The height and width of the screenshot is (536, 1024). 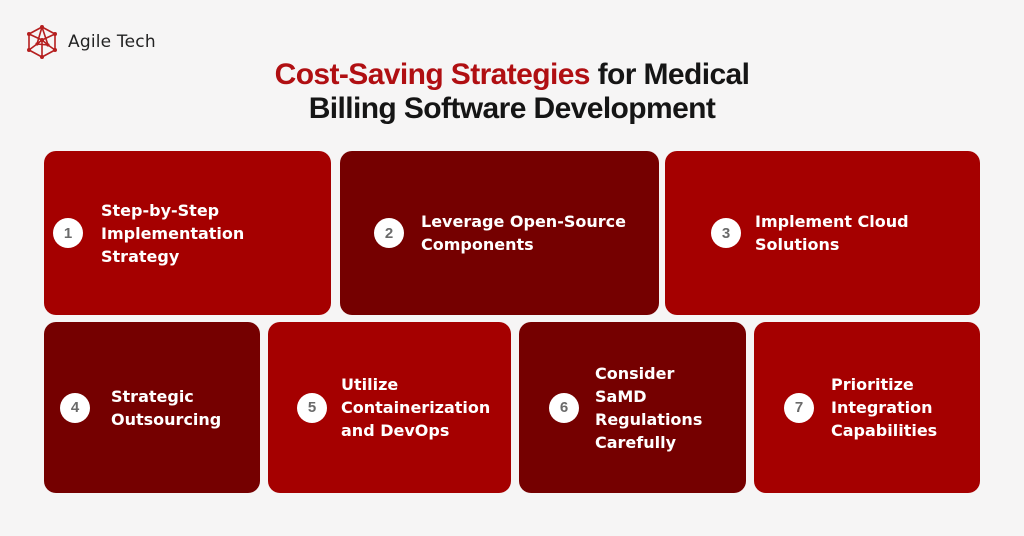 I want to click on strategy-card-6: 6 Consider SaMD Regulations Carefully, so click(x=632, y=407).